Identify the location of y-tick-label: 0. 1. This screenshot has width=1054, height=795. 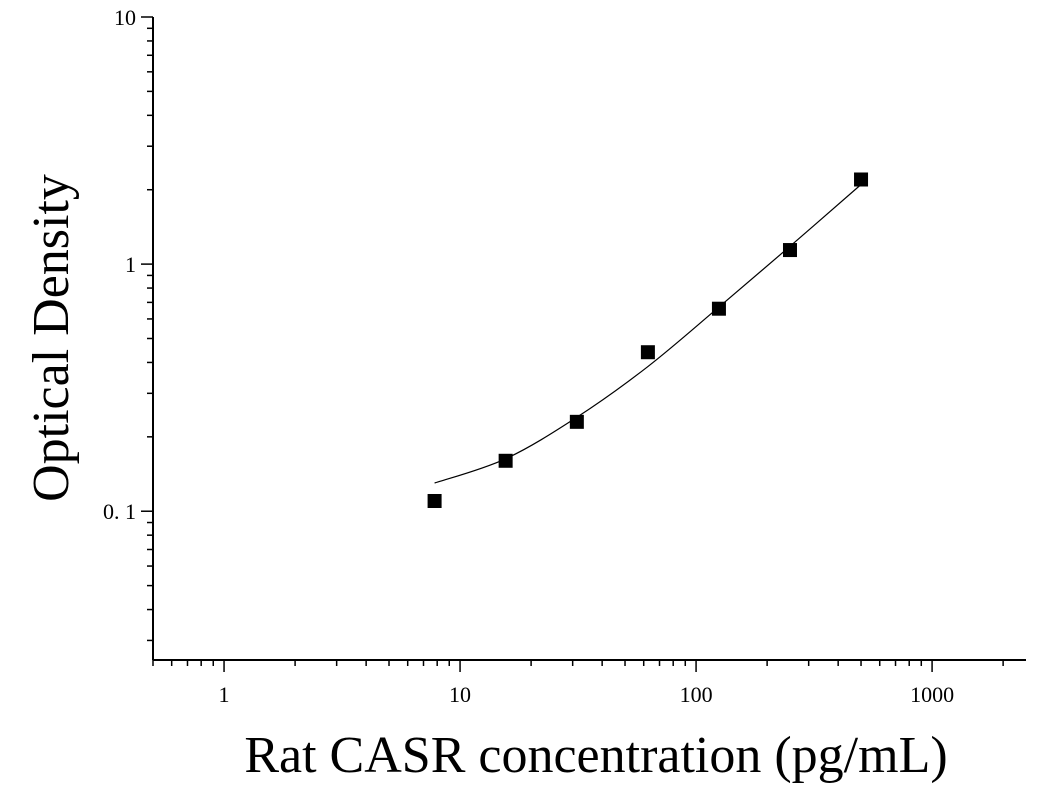
(119, 511).